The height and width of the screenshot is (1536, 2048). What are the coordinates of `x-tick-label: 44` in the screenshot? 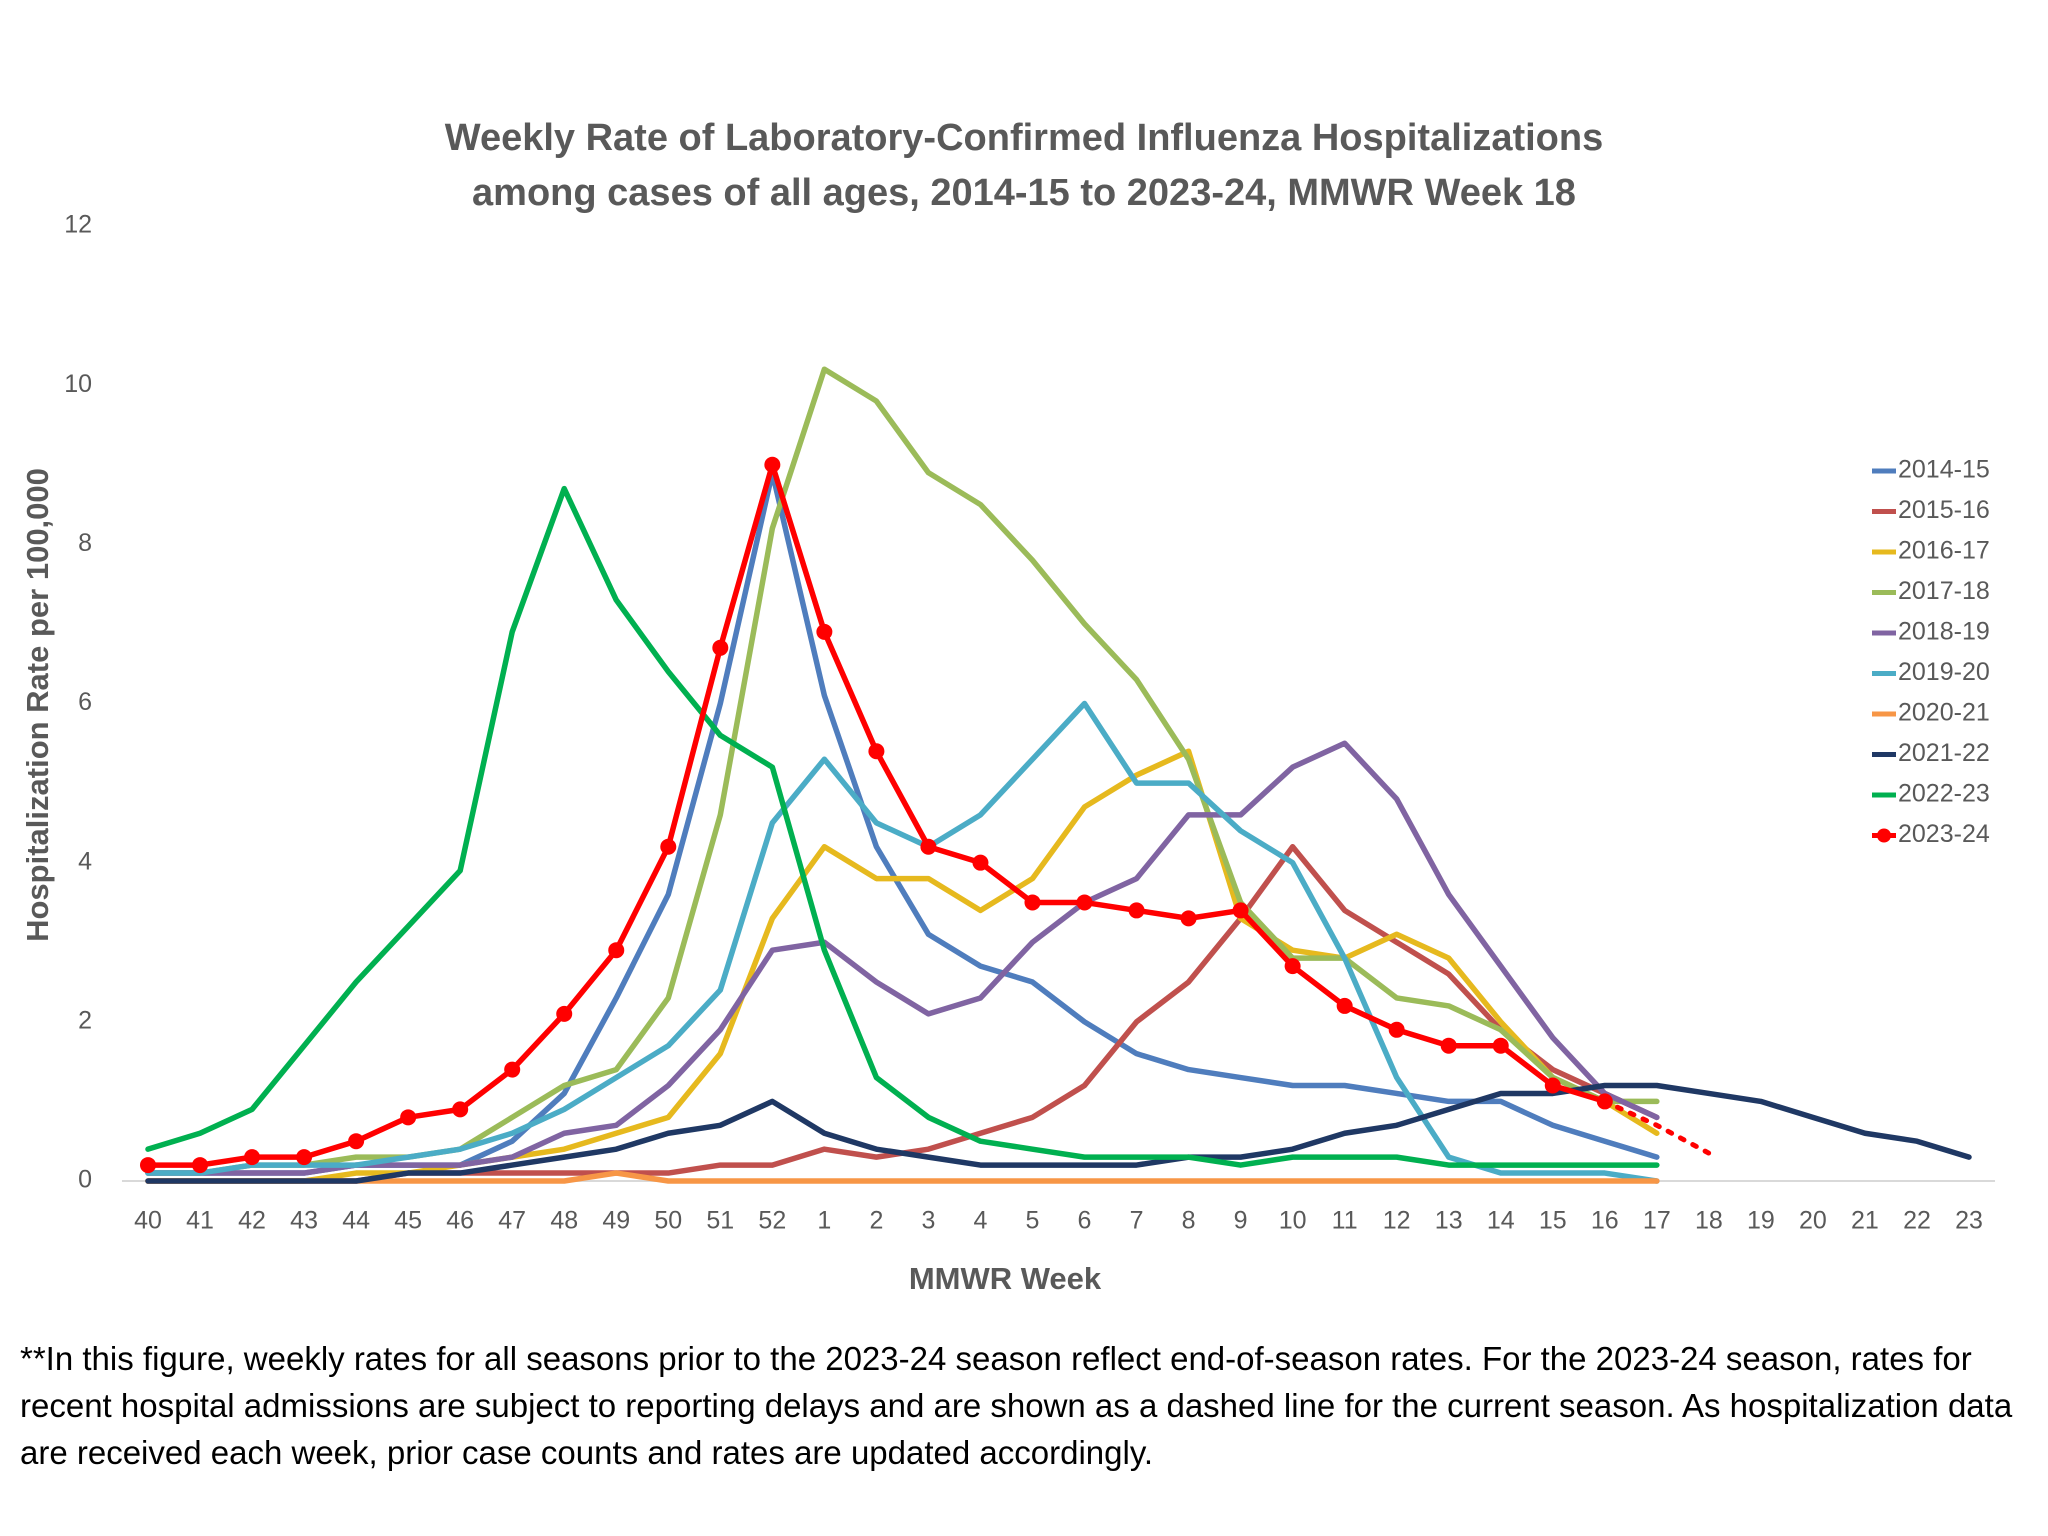 It's located at (356, 1221).